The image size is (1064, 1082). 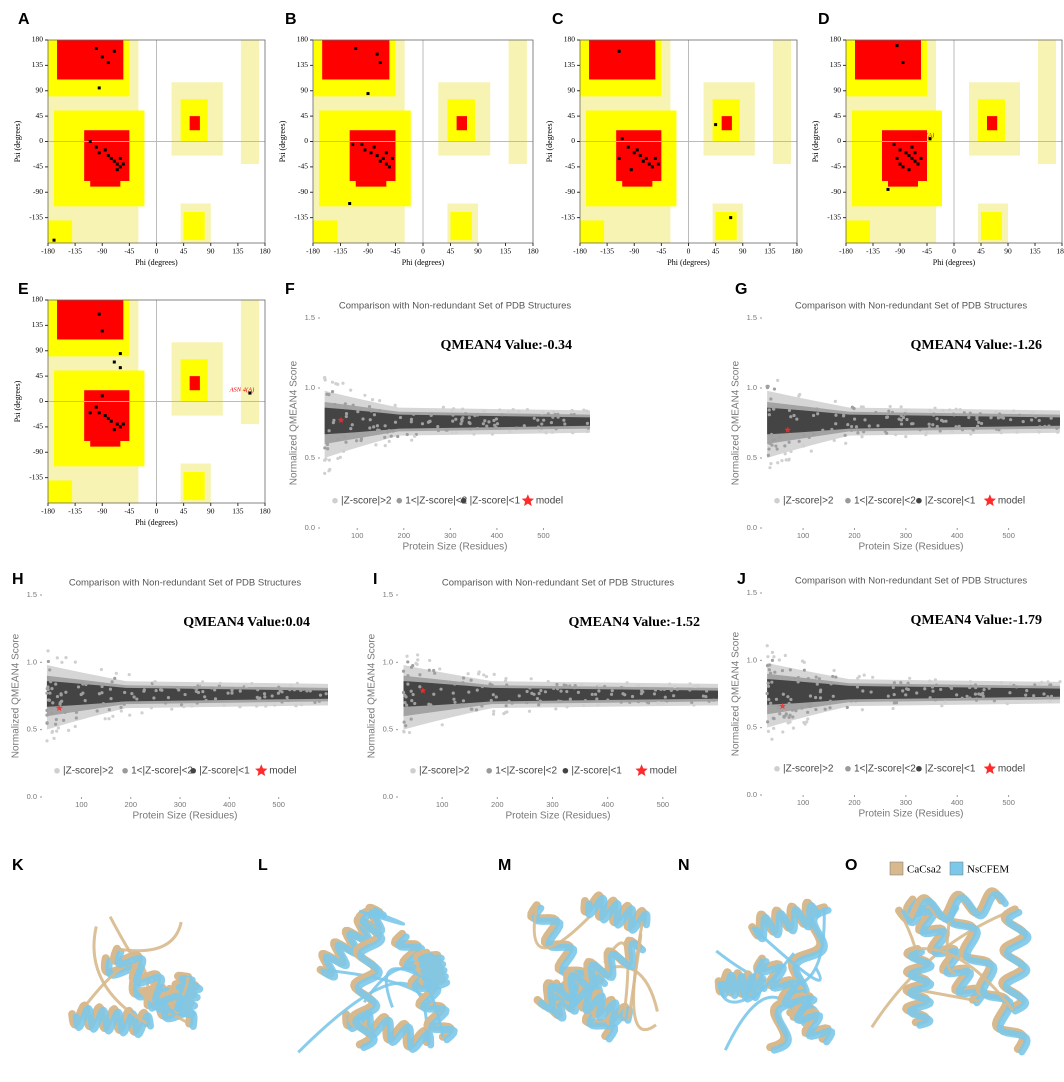 I want to click on legend-label: |Z-score|>2, so click(x=808, y=500).